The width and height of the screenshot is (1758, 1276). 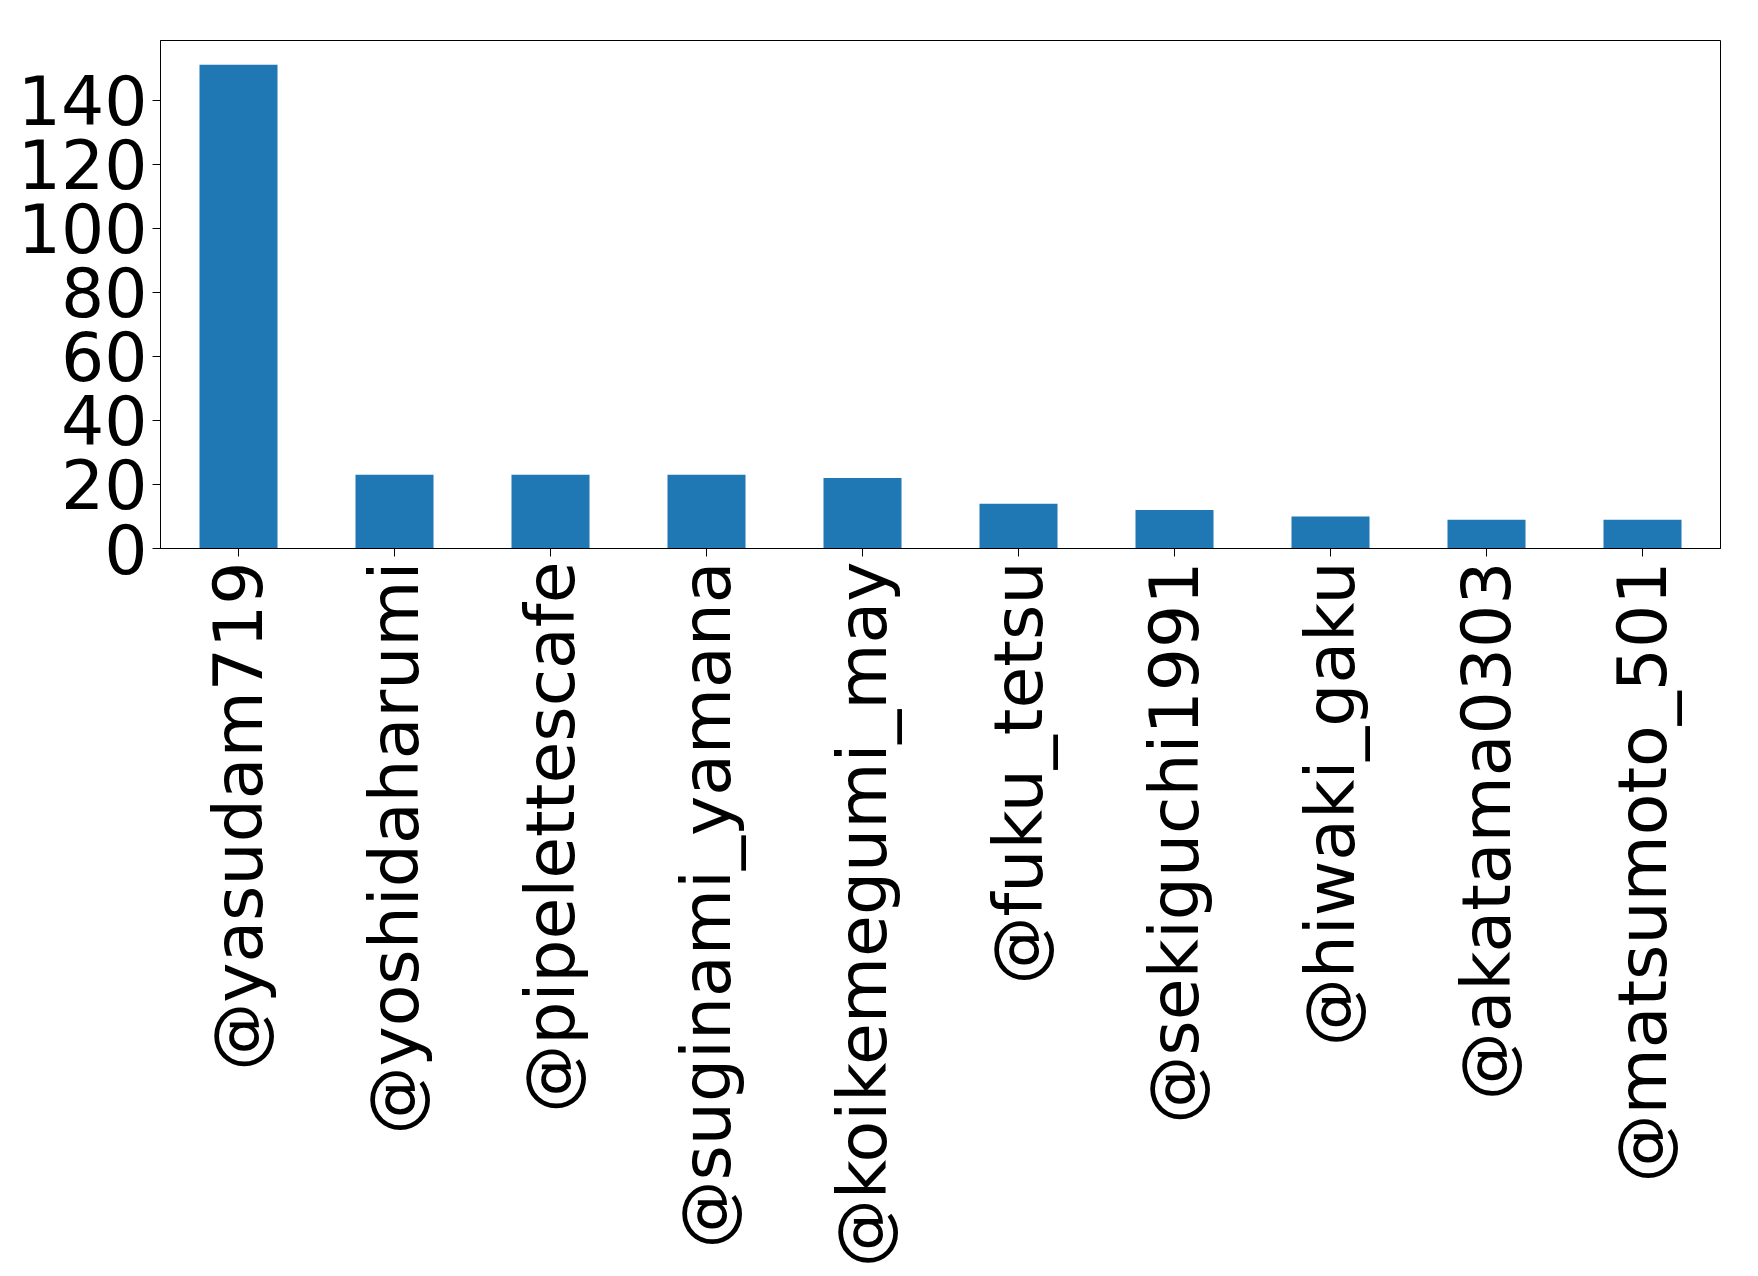 What do you see at coordinates (550, 837) in the screenshot?
I see `x-tick-label: @pipelettescafe` at bounding box center [550, 837].